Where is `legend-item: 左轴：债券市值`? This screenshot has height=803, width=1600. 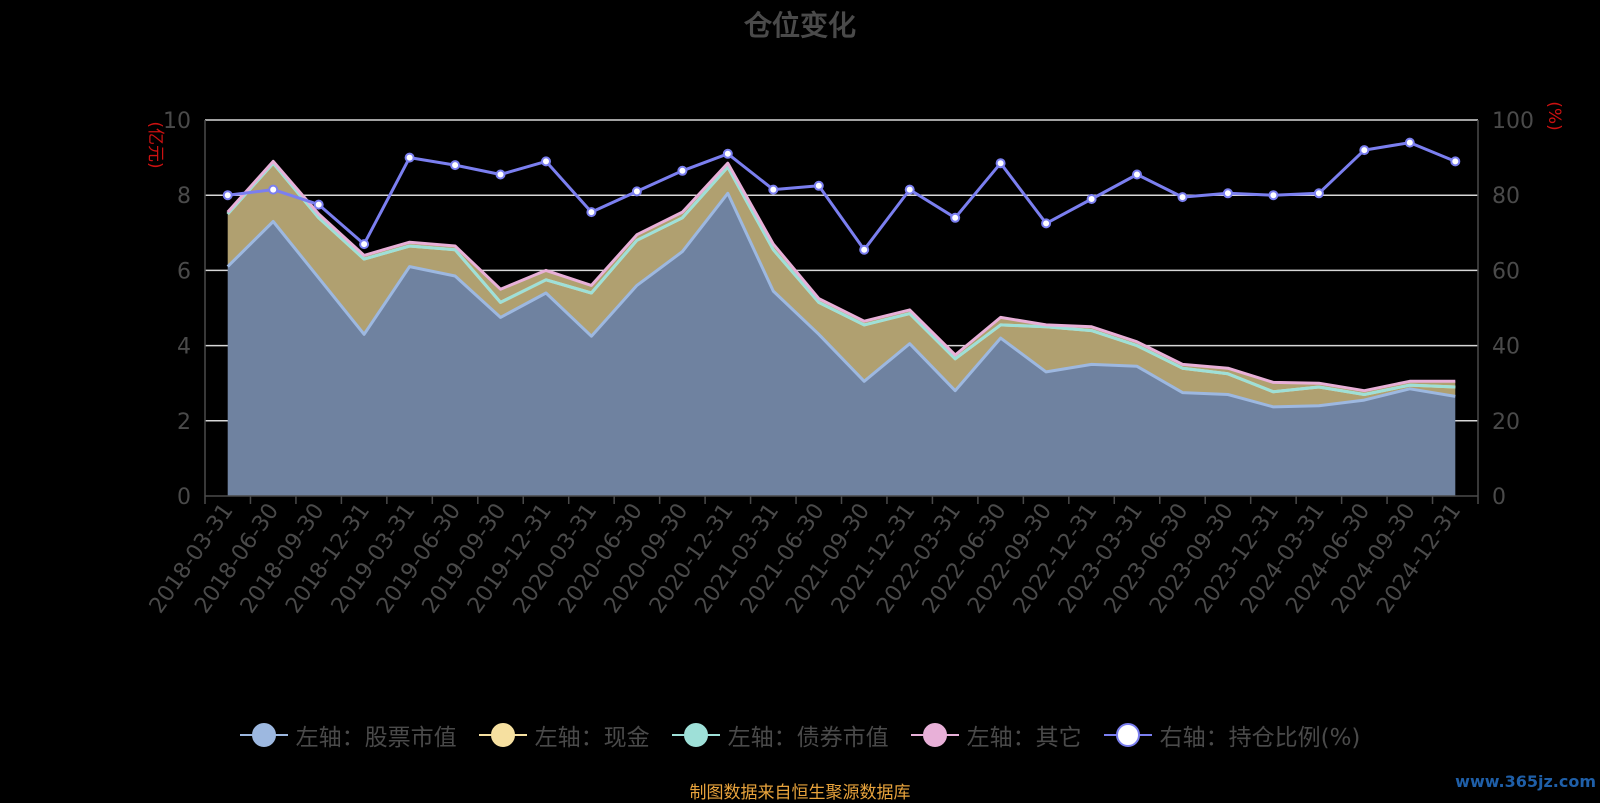
legend-item: 左轴：债券市值 is located at coordinates (780, 735).